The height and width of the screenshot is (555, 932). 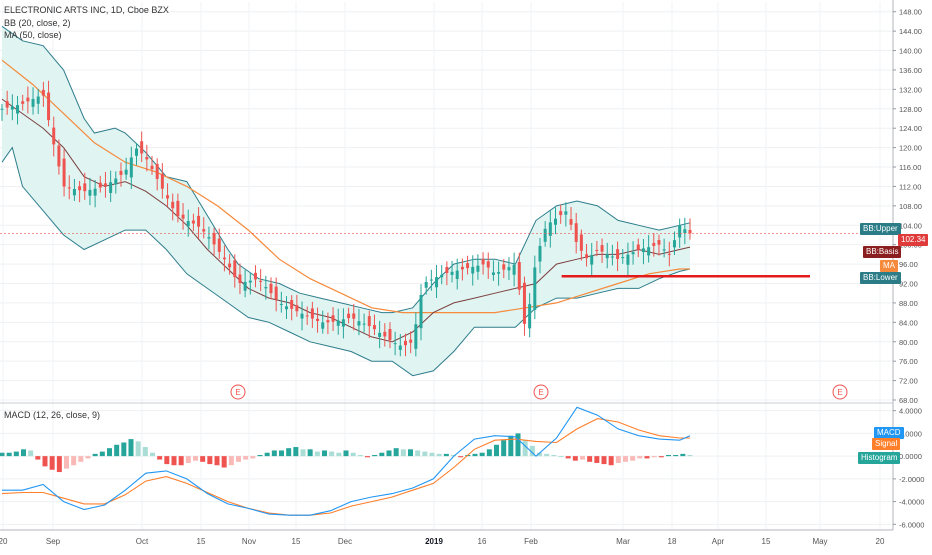 I want to click on time-tick-label: 15, so click(x=766, y=541).